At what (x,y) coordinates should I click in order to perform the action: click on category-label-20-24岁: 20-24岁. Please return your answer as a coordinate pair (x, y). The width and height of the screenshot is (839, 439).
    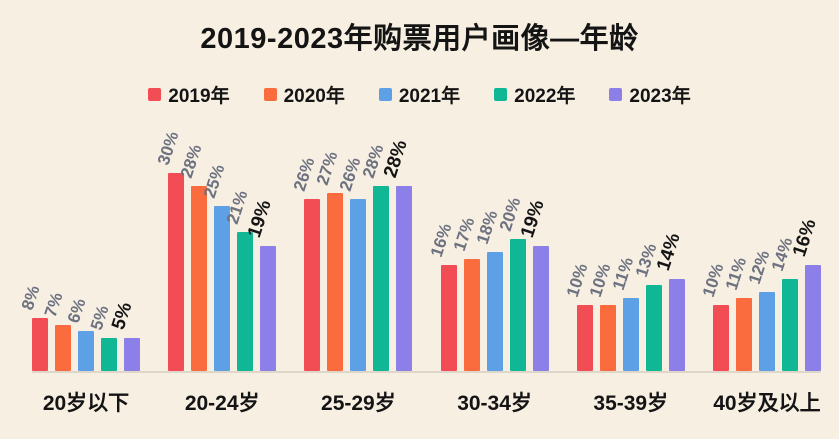
    Looking at the image, I should click on (222, 403).